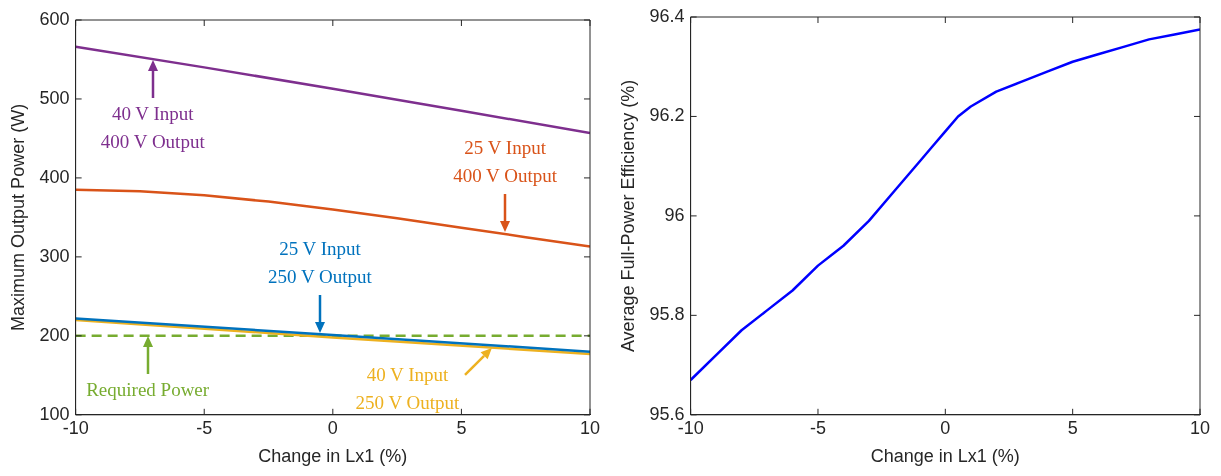 The width and height of the screenshot is (1221, 476). I want to click on annotation: 40 V Input 250 V Output, so click(407, 388).